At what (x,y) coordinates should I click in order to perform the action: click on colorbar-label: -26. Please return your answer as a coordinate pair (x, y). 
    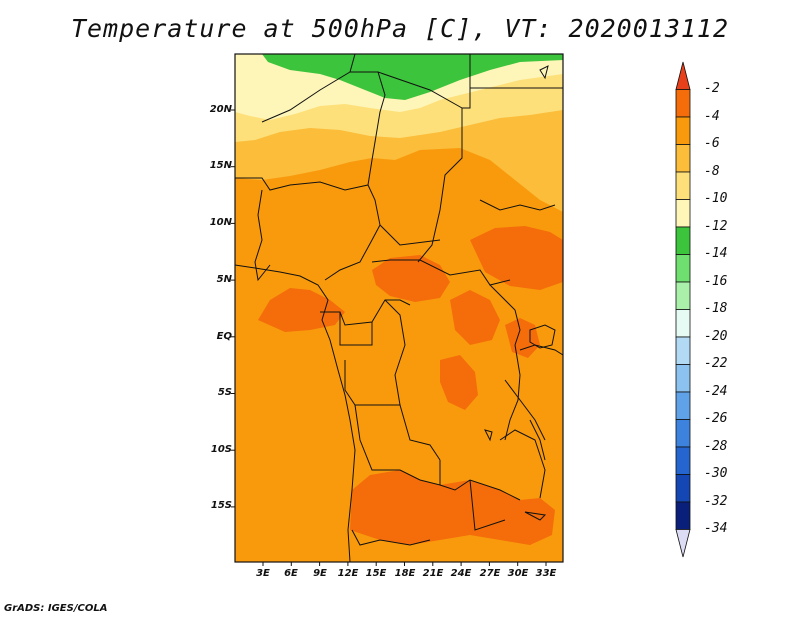
    Looking at the image, I should click on (716, 418).